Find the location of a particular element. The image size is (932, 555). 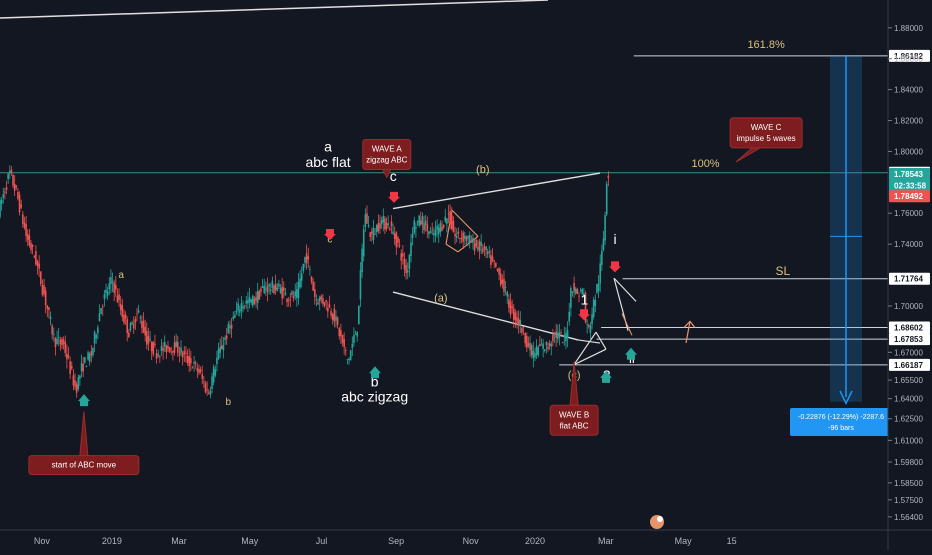

wave-label: (a) is located at coordinates (440, 298).